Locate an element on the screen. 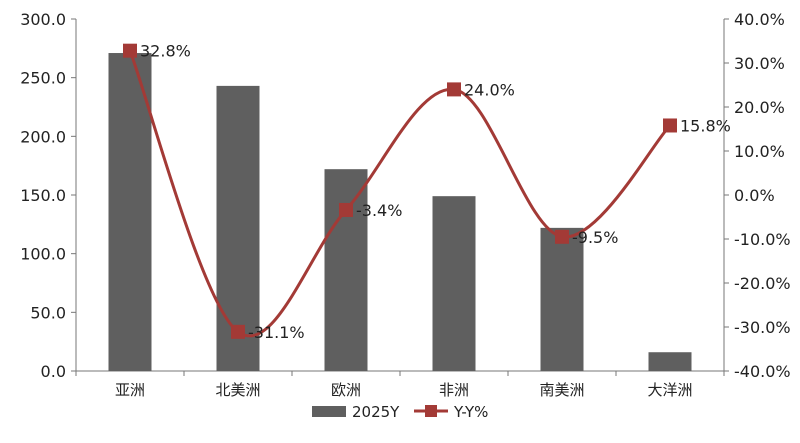 The image size is (800, 443). y-left-tick-label: 200.0 is located at coordinates (43, 136).